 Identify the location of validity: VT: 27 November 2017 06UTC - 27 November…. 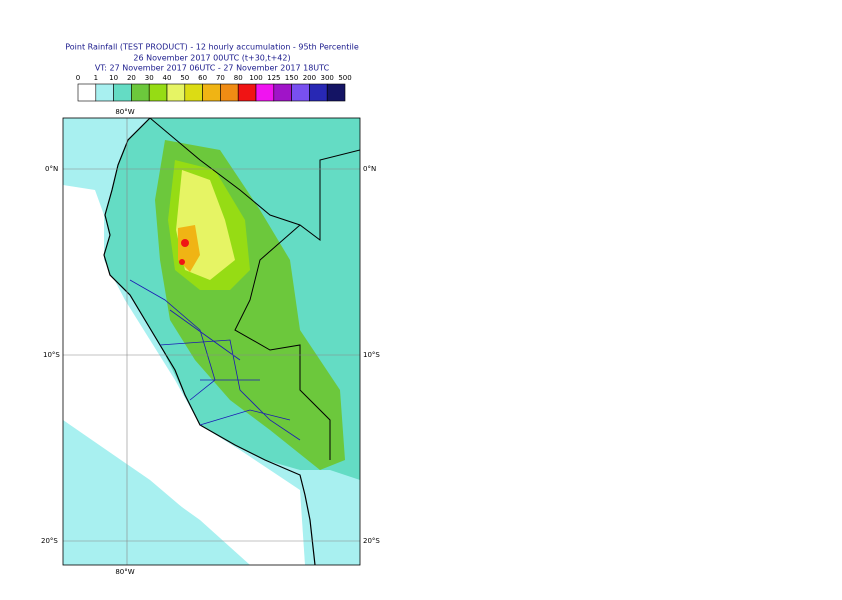
(212, 68).